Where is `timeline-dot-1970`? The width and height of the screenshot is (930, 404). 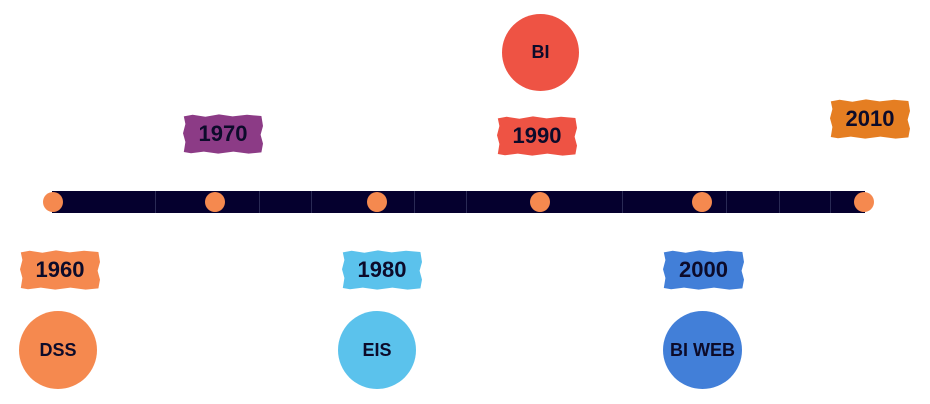 timeline-dot-1970 is located at coordinates (215, 202).